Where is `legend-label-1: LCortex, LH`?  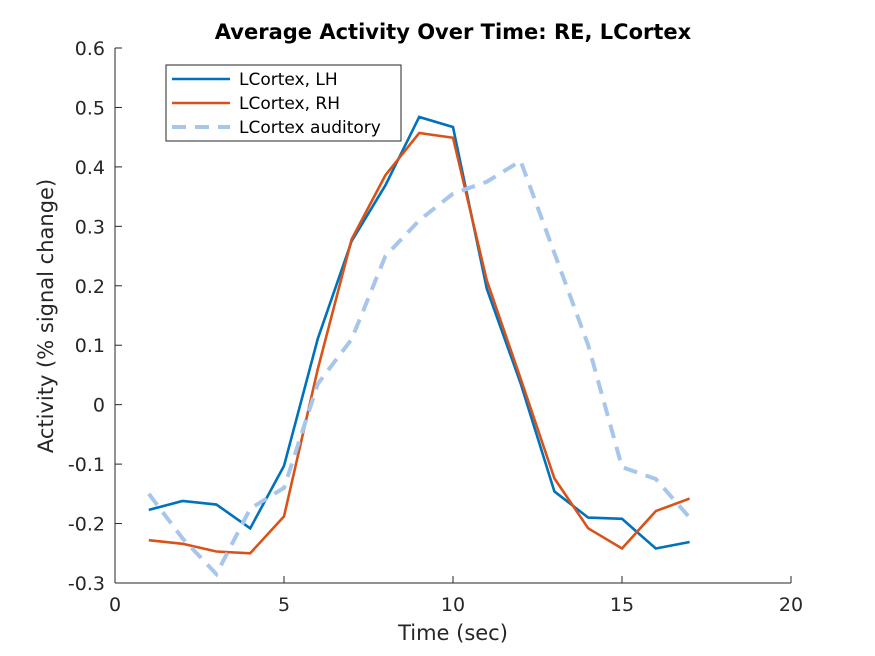
legend-label-1: LCortex, LH is located at coordinates (288, 80).